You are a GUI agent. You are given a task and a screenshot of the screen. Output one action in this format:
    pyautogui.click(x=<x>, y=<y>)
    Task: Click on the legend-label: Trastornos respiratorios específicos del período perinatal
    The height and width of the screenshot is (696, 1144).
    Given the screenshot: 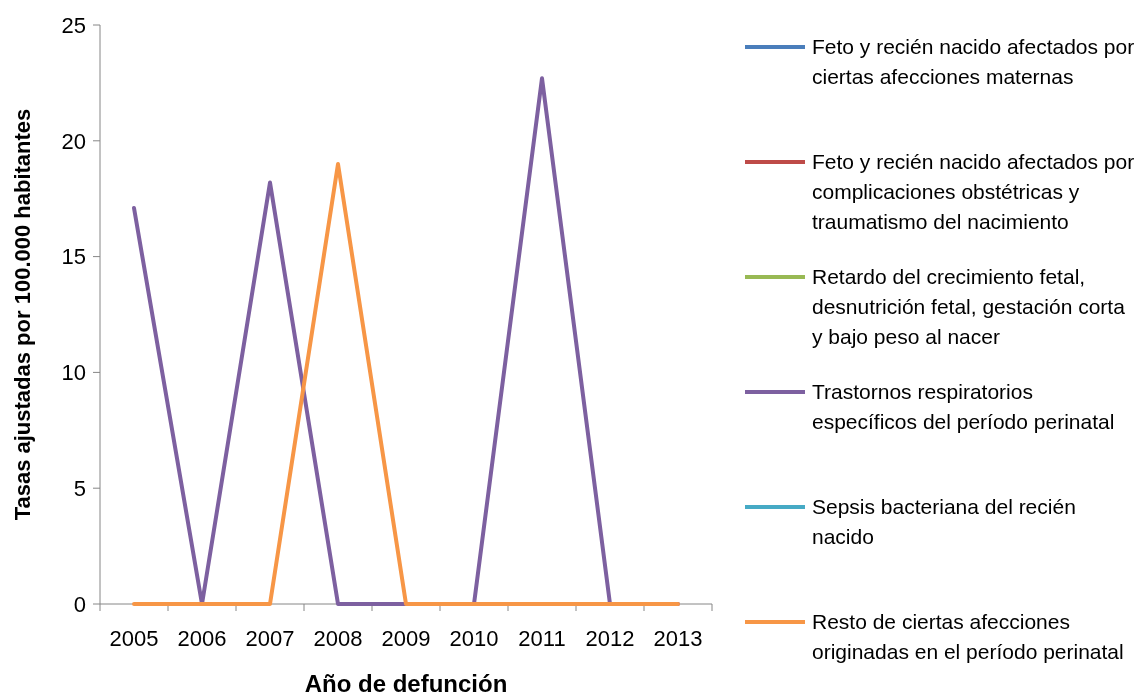 What is the action you would take?
    pyautogui.click(x=963, y=407)
    